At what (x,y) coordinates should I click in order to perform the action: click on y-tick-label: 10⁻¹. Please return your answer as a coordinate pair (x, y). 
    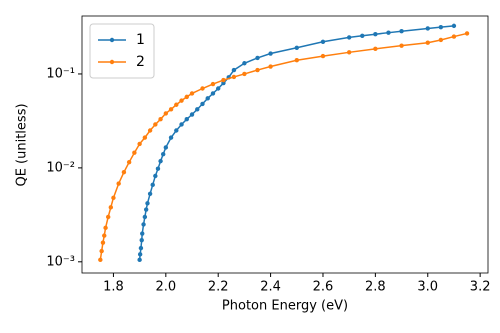
    Looking at the image, I should click on (60, 73).